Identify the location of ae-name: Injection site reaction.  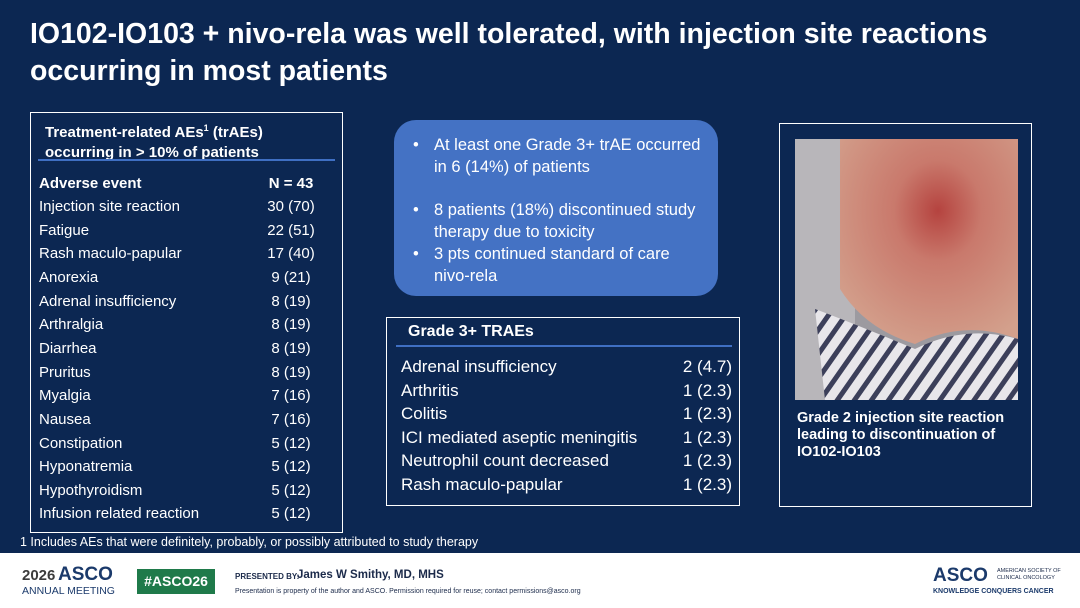
(109, 206).